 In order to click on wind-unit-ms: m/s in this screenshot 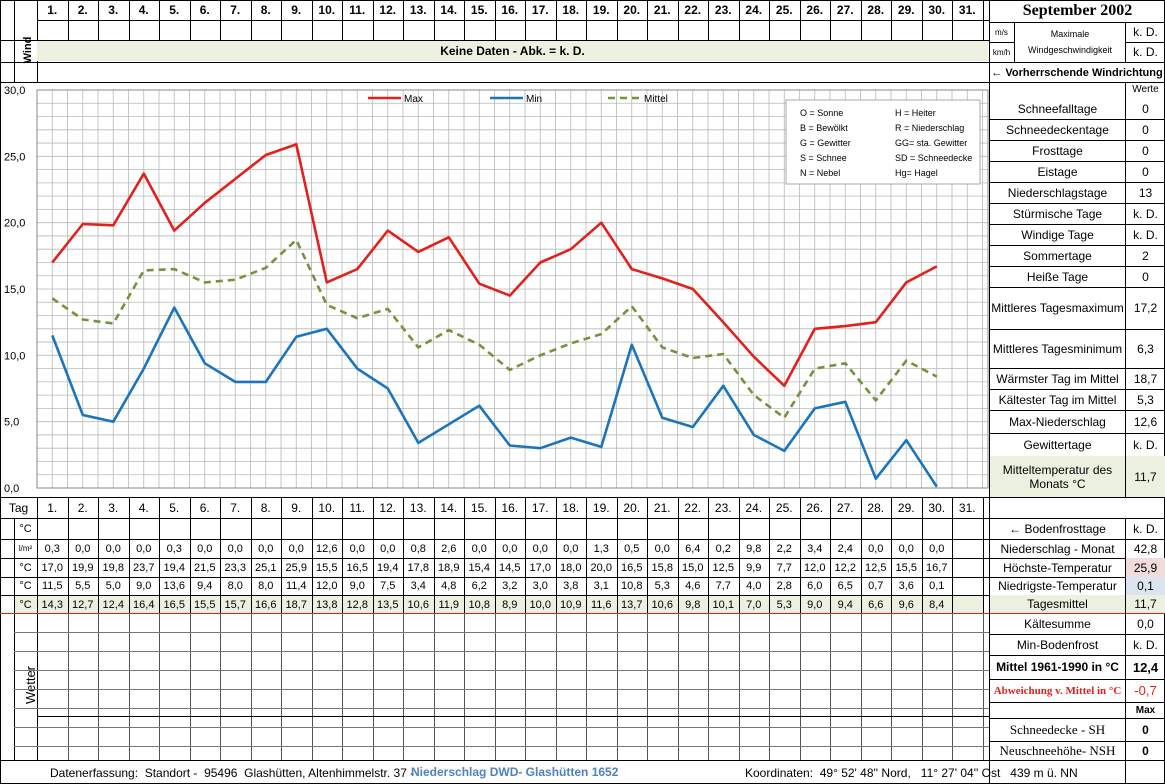, I will do `click(1001, 32)`.